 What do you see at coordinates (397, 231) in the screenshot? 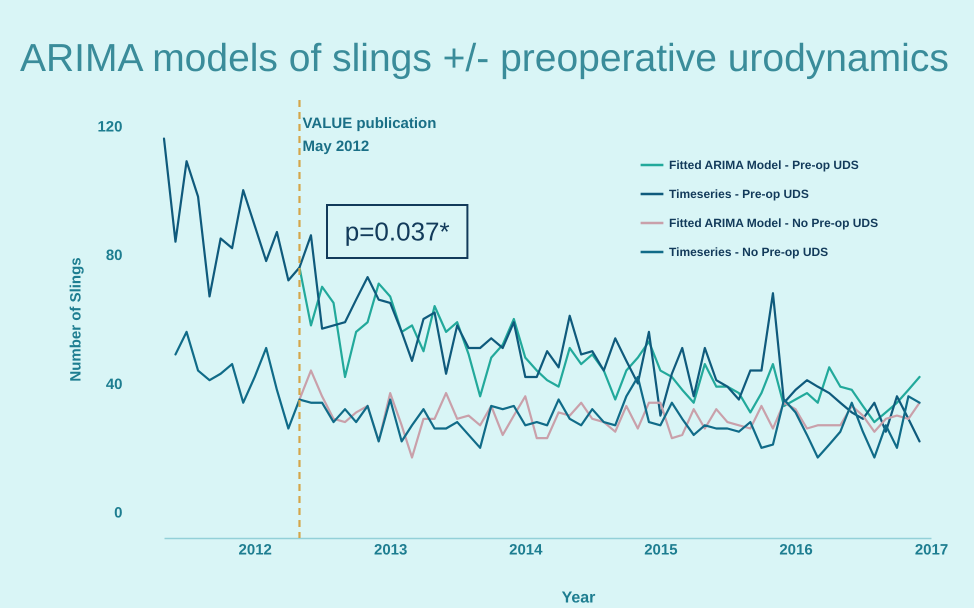
I see `annotation: p=0.037*` at bounding box center [397, 231].